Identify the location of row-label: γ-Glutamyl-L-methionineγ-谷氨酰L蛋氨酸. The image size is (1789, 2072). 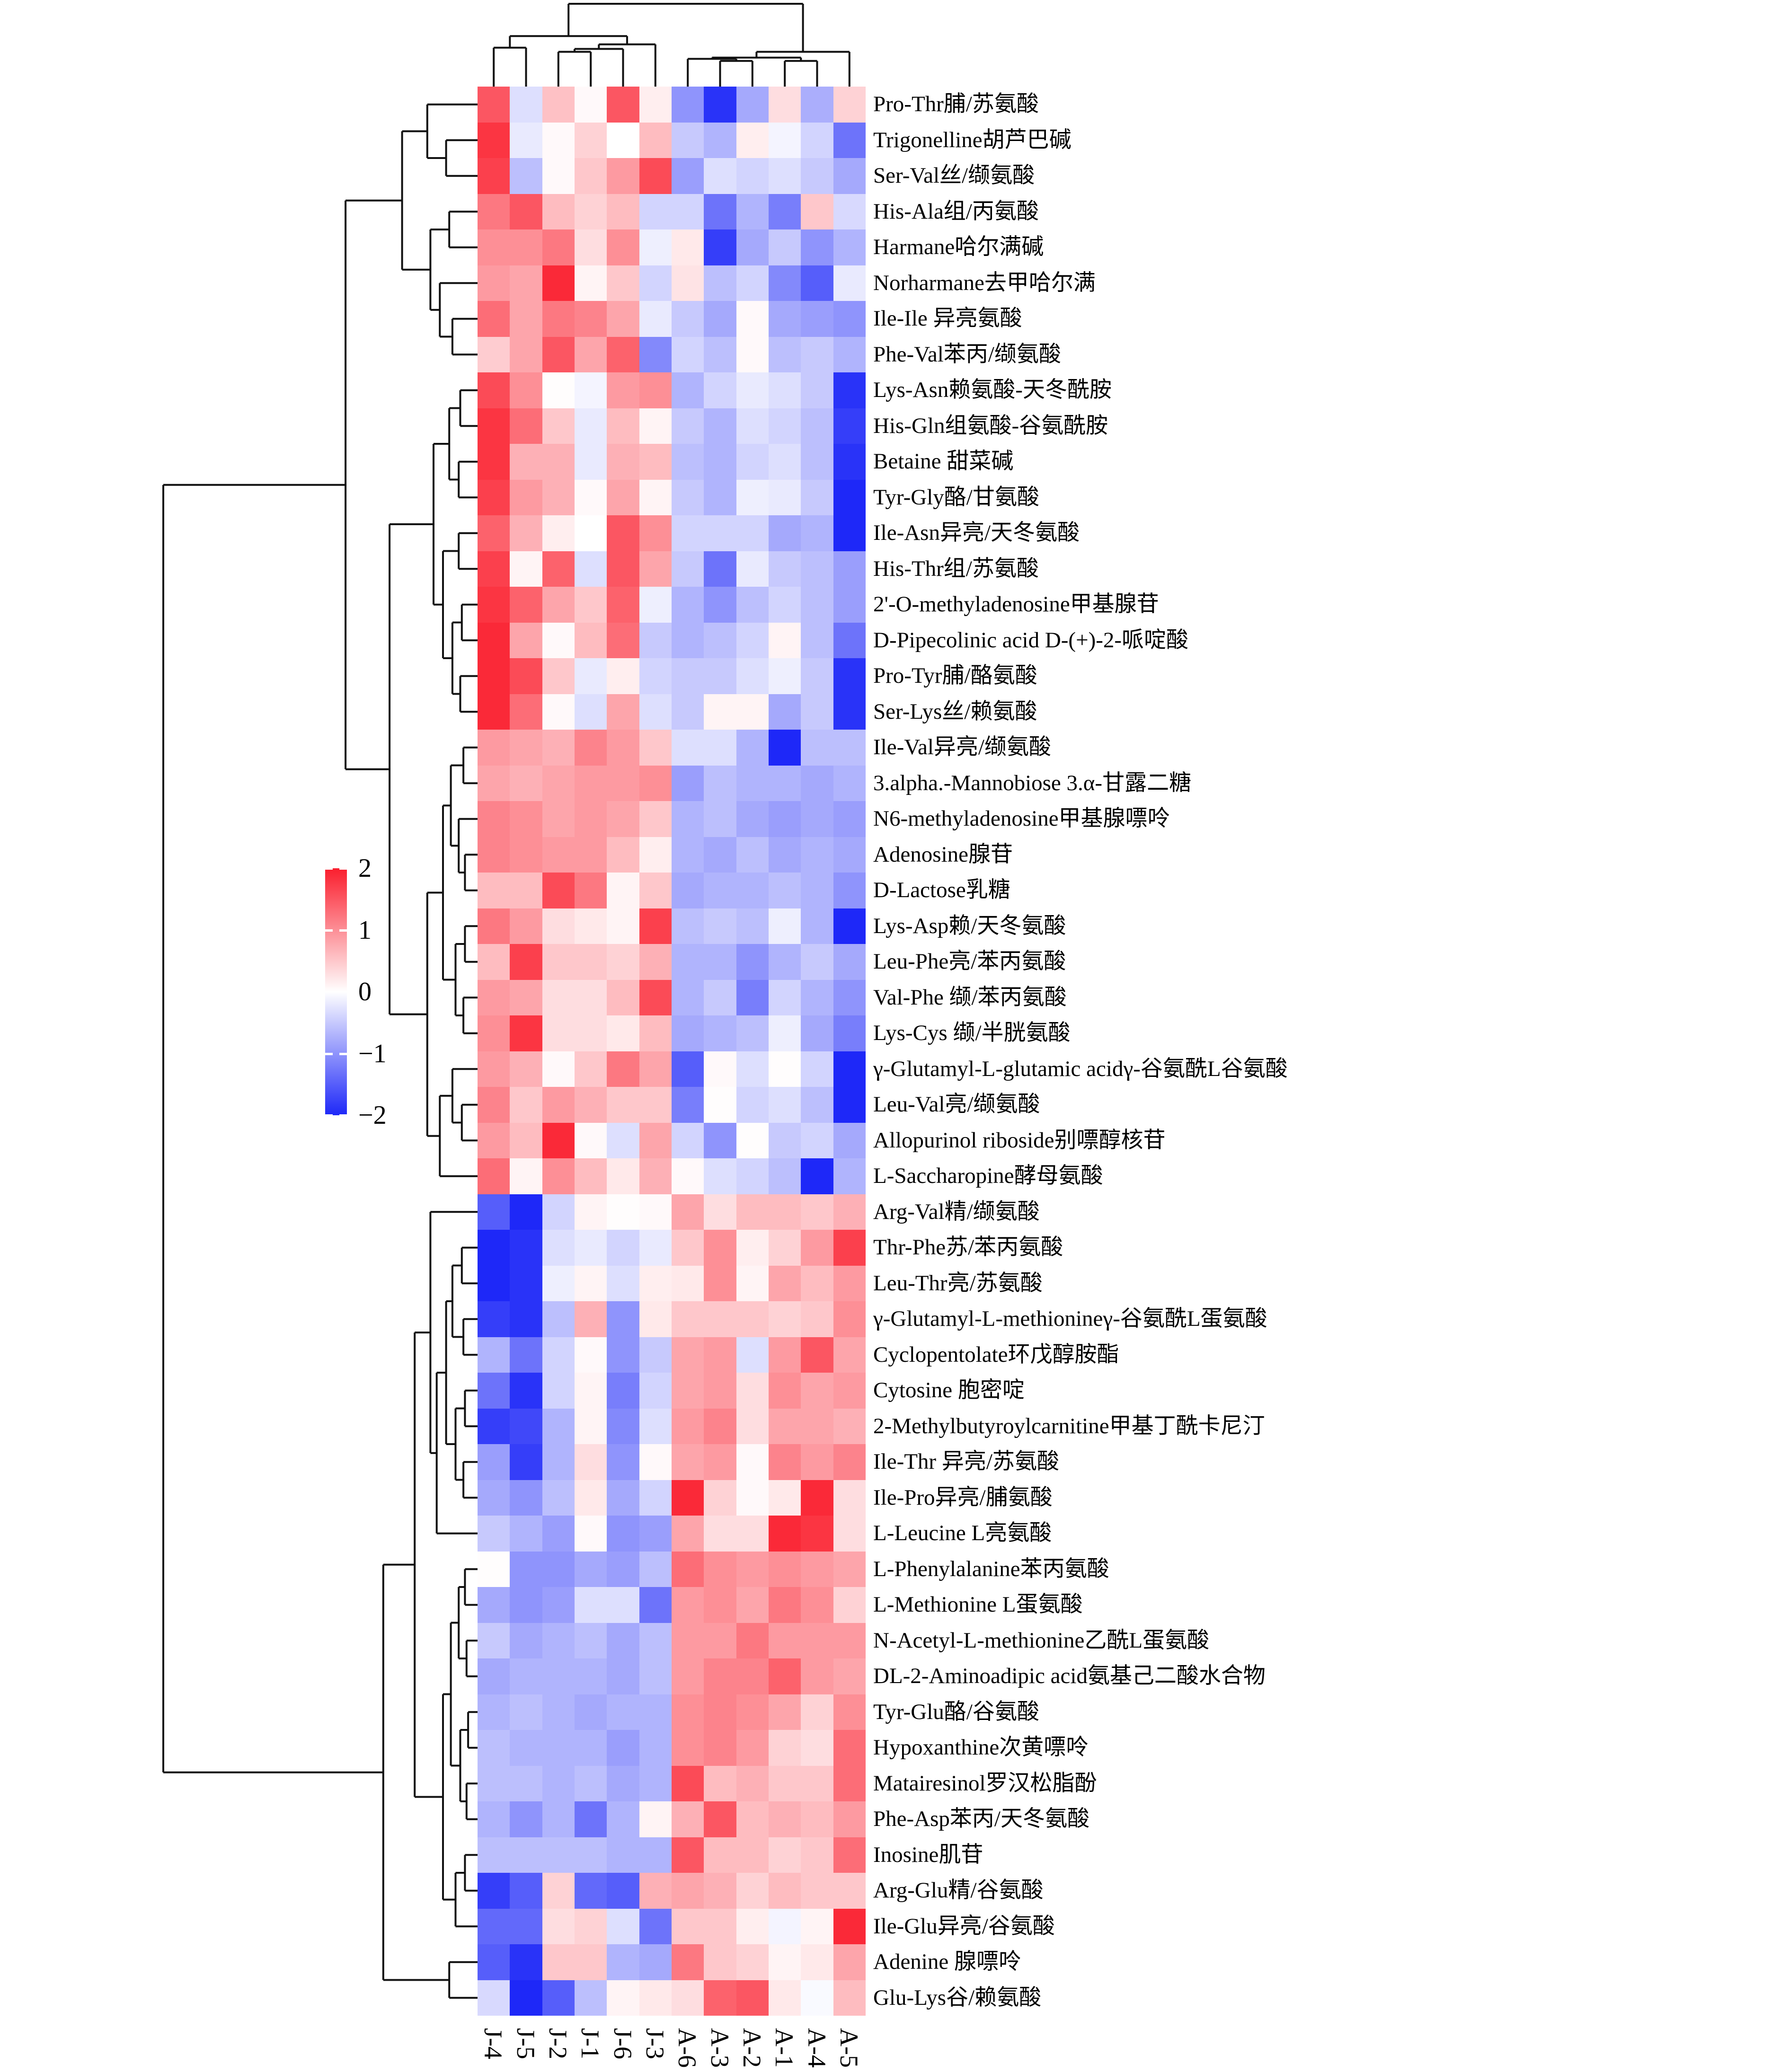
(1070, 1318).